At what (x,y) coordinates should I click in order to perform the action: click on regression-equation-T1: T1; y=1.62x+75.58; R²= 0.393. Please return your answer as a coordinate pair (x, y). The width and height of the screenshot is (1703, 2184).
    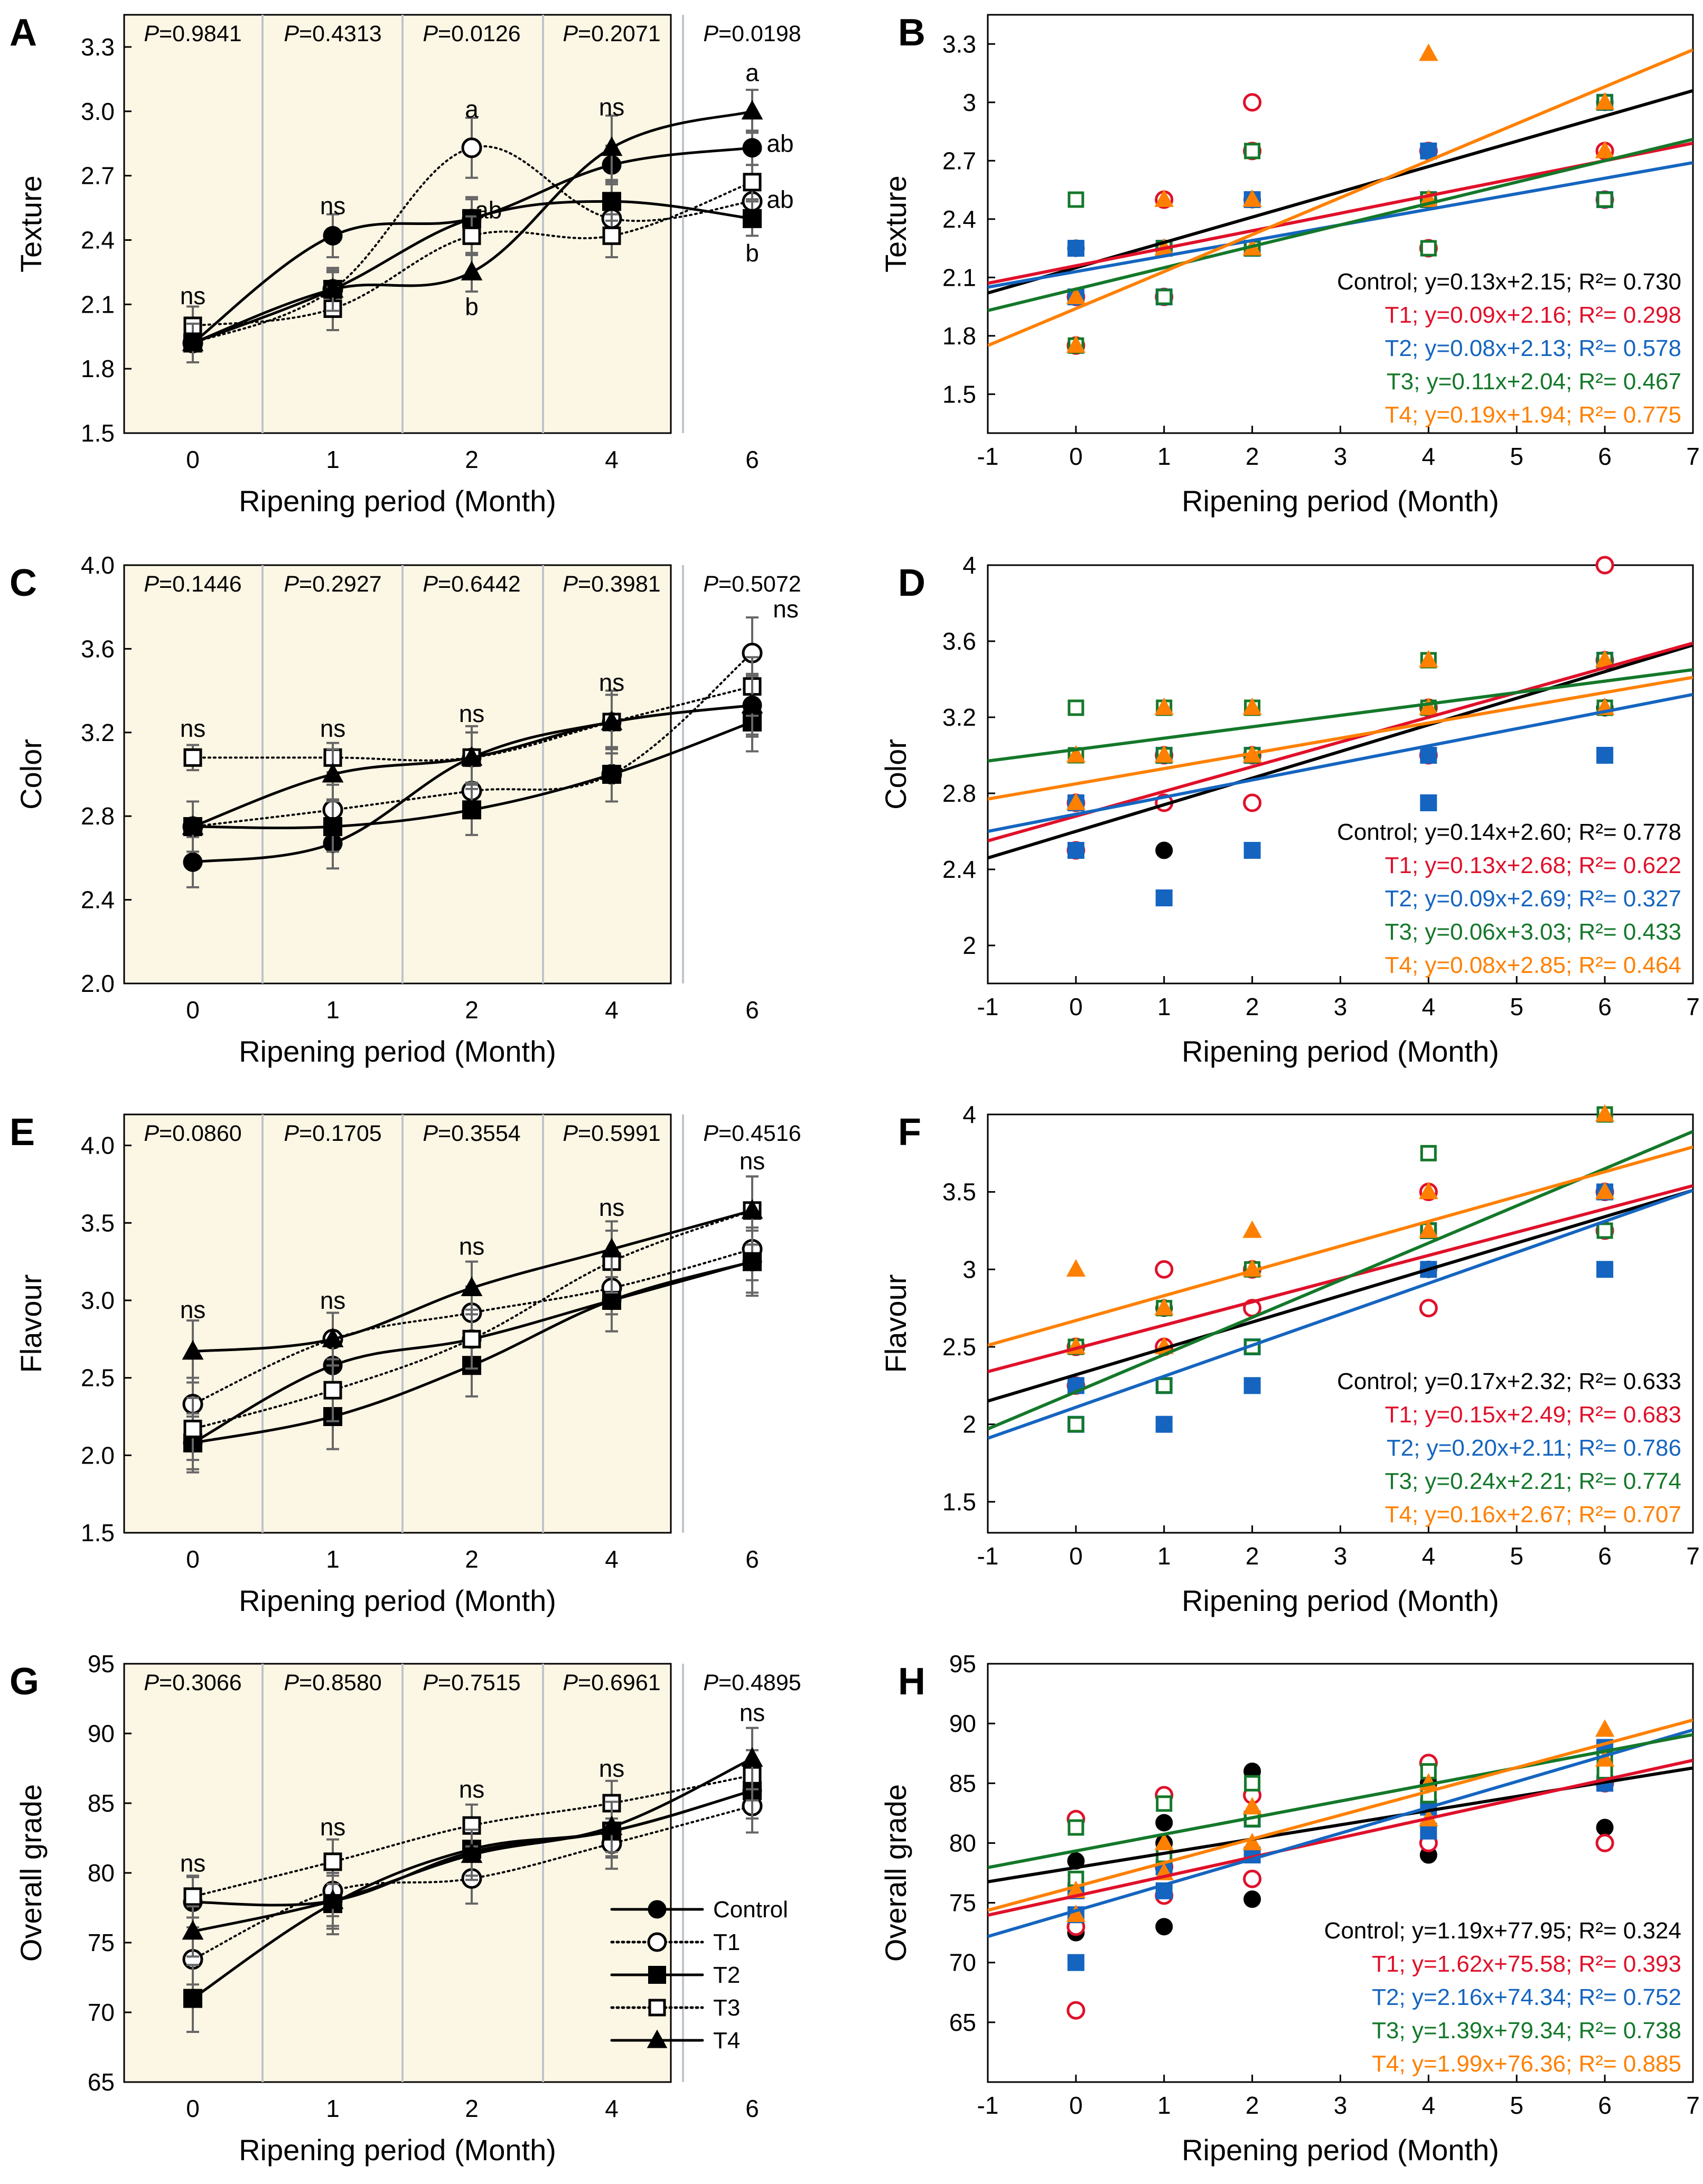
    Looking at the image, I should click on (1526, 1964).